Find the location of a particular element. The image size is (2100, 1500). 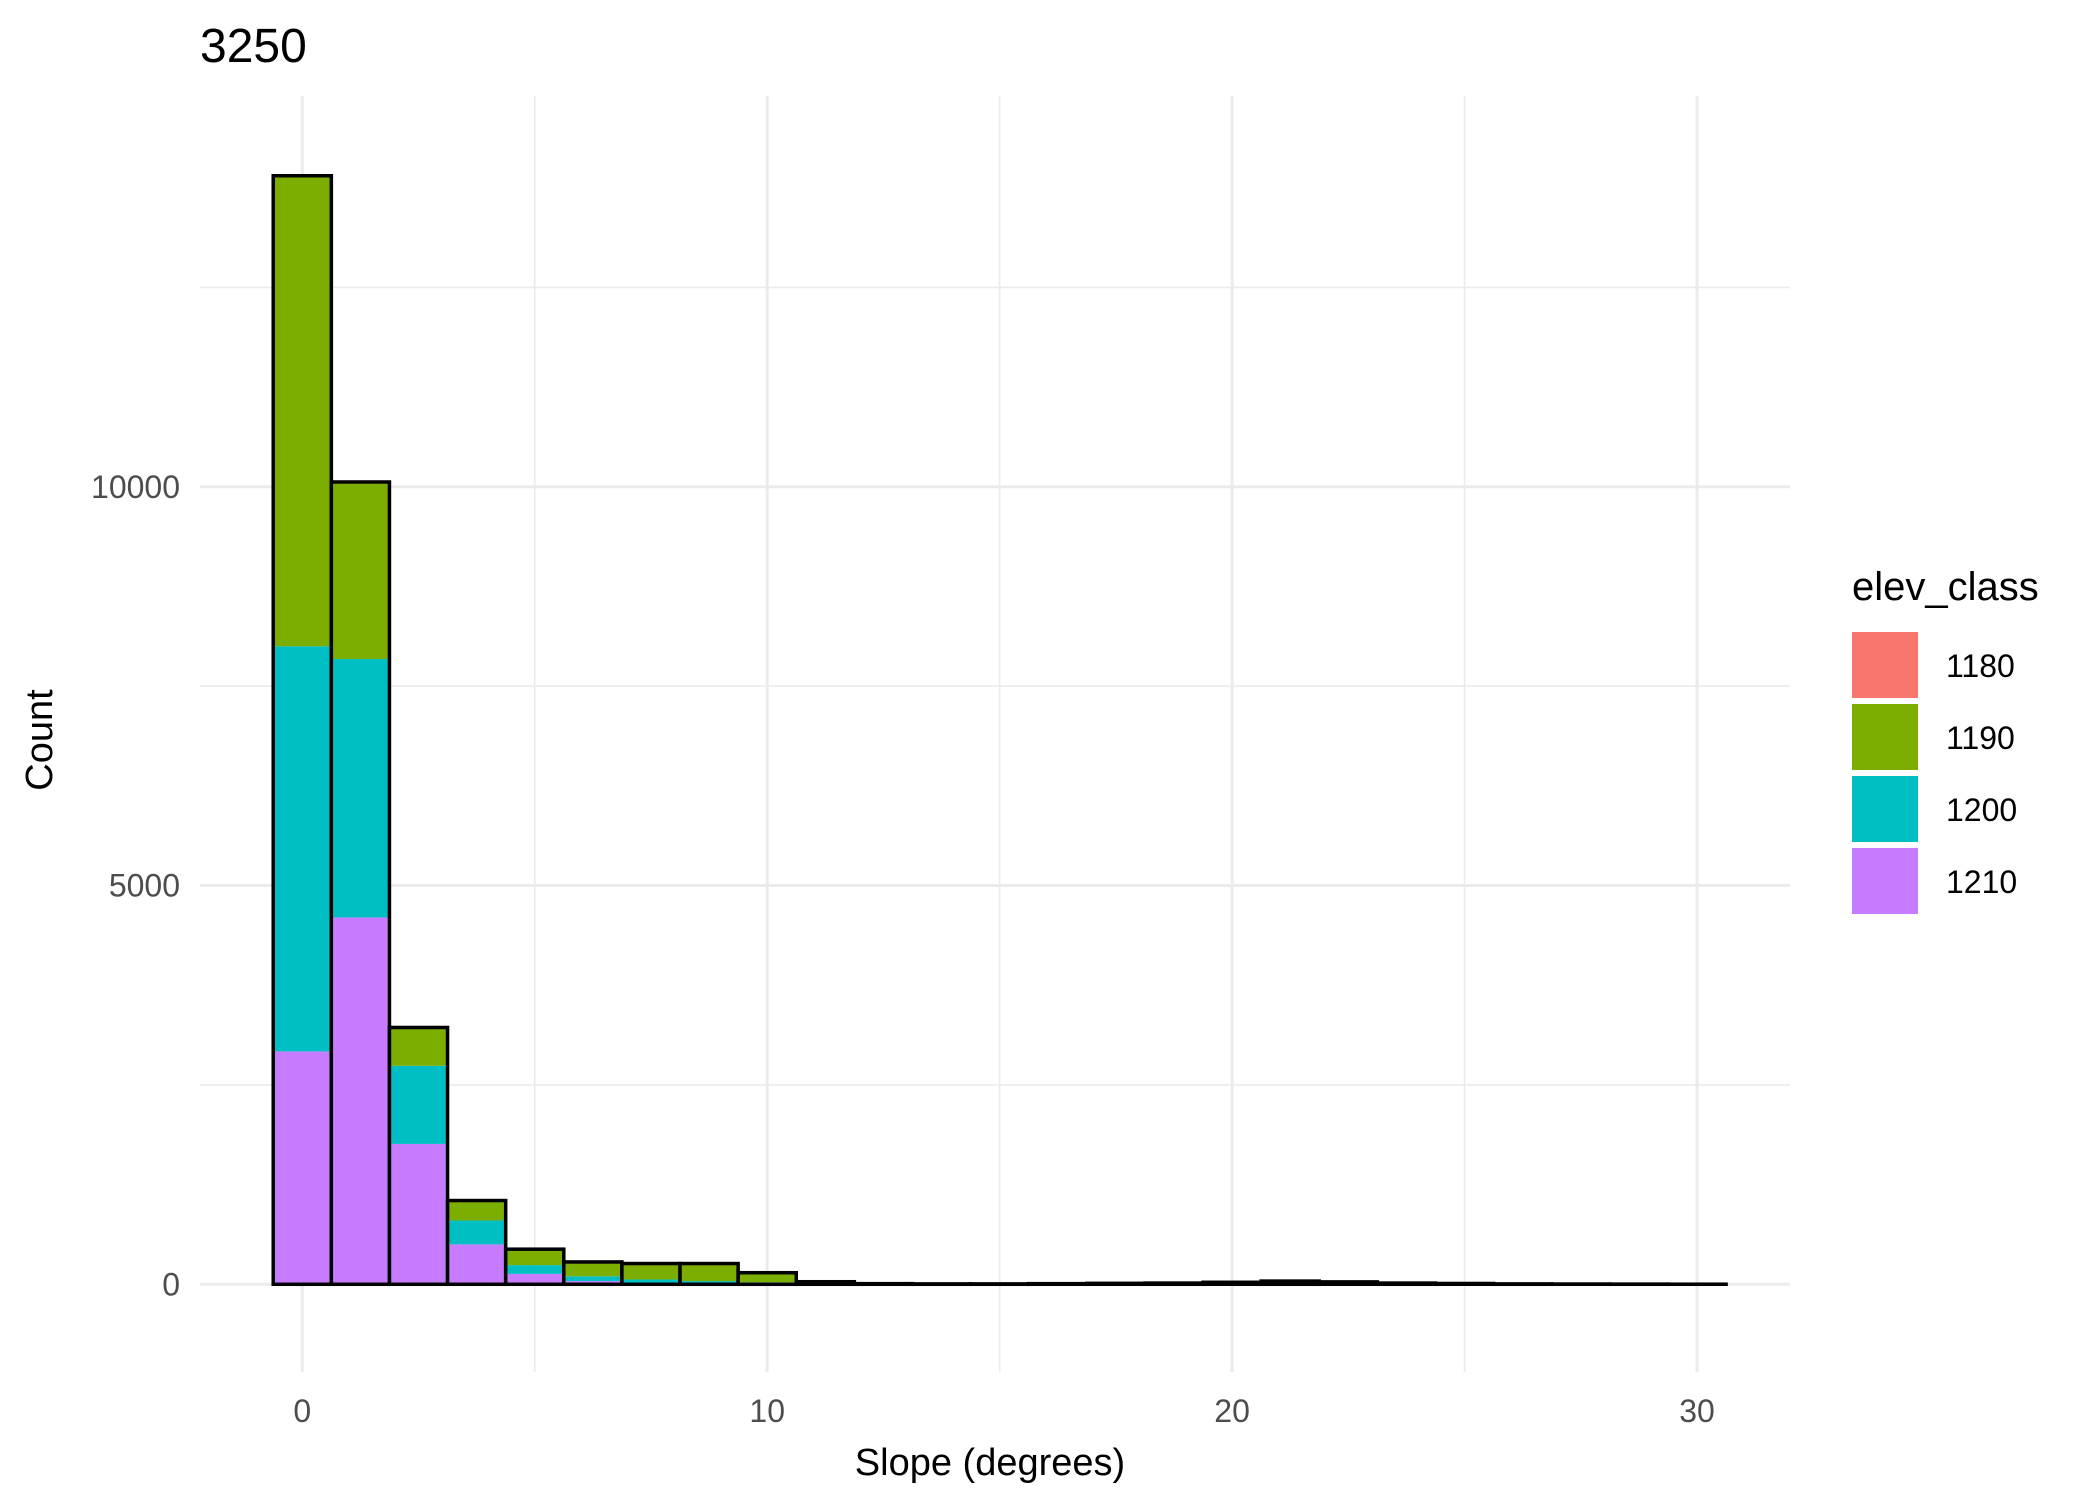

legend-entries: 1180 1190 1200 1210 is located at coordinates (1934, 773).